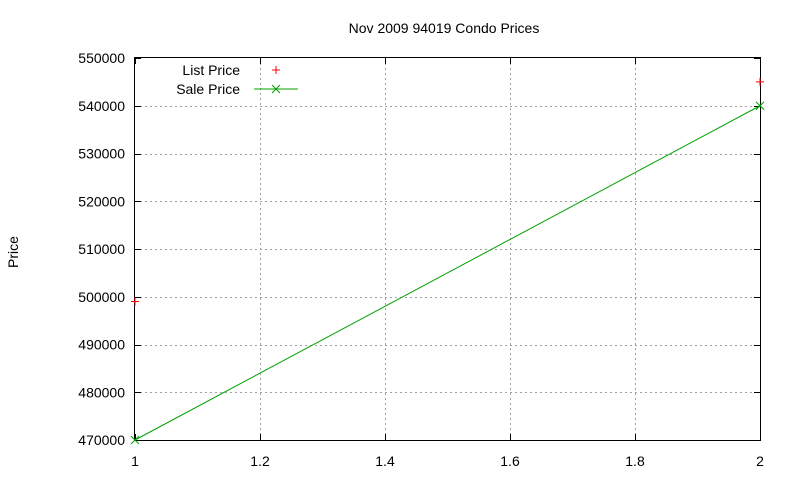  I want to click on legend-marker-b, so click(276, 89).